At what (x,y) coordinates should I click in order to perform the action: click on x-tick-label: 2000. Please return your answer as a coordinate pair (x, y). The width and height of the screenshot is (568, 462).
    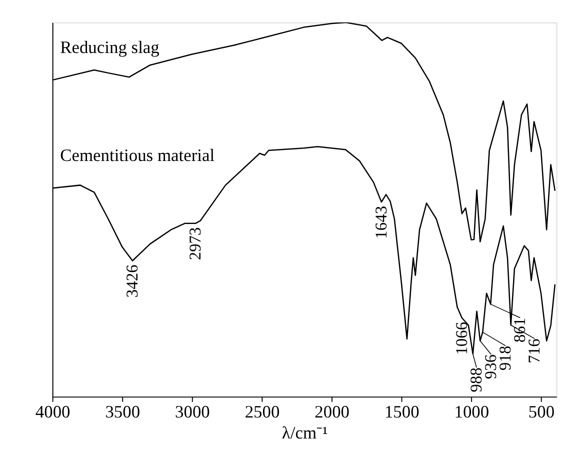
    Looking at the image, I should click on (332, 411).